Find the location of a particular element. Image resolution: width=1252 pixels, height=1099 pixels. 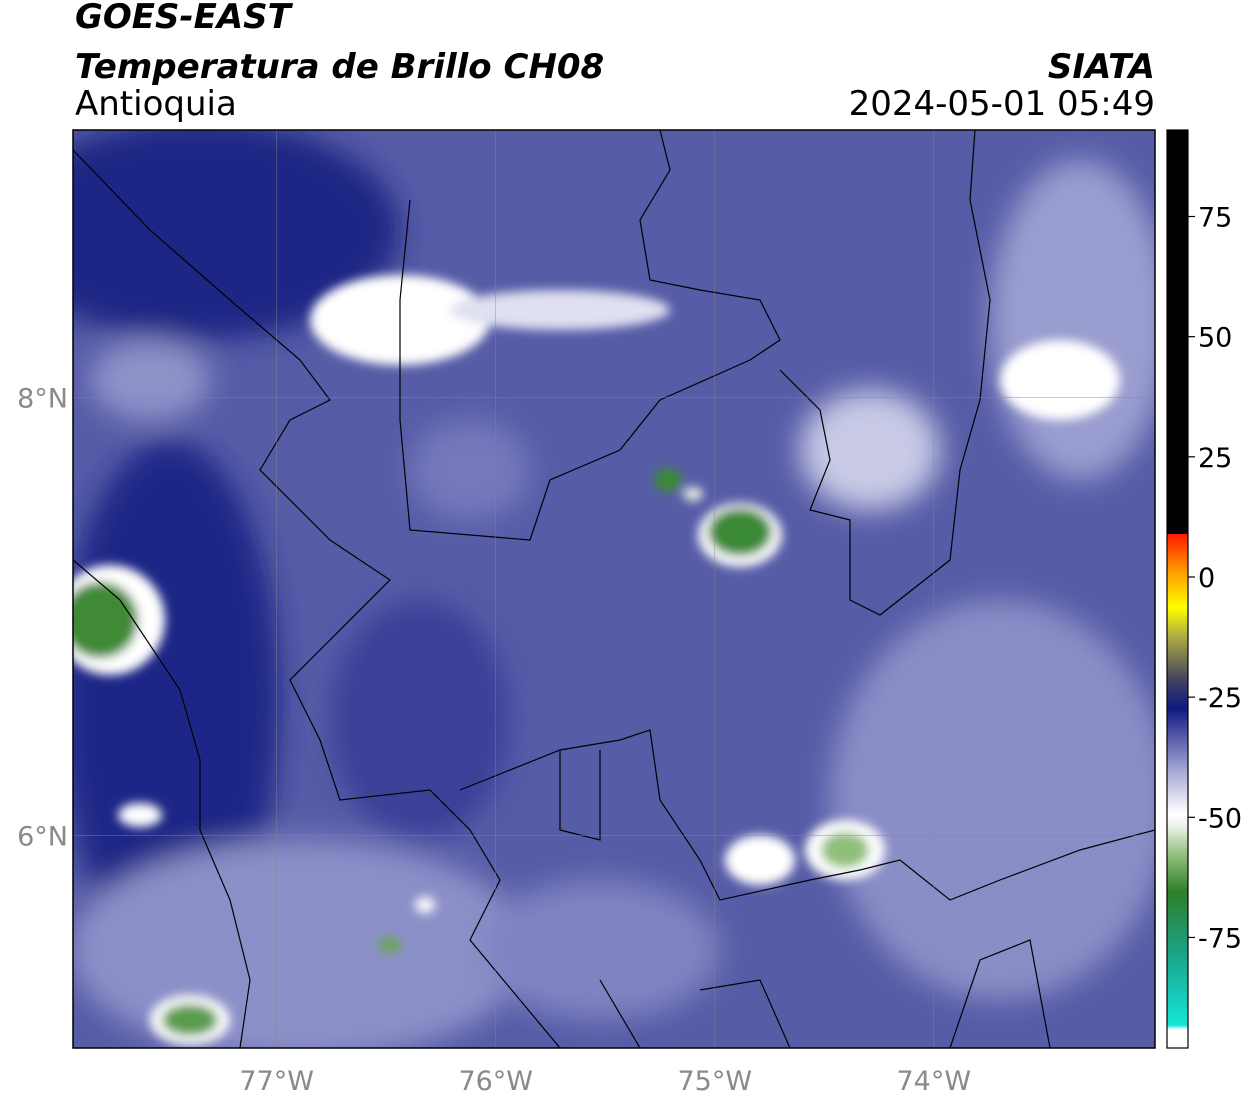

region-label: Antioquia is located at coordinates (156, 104).